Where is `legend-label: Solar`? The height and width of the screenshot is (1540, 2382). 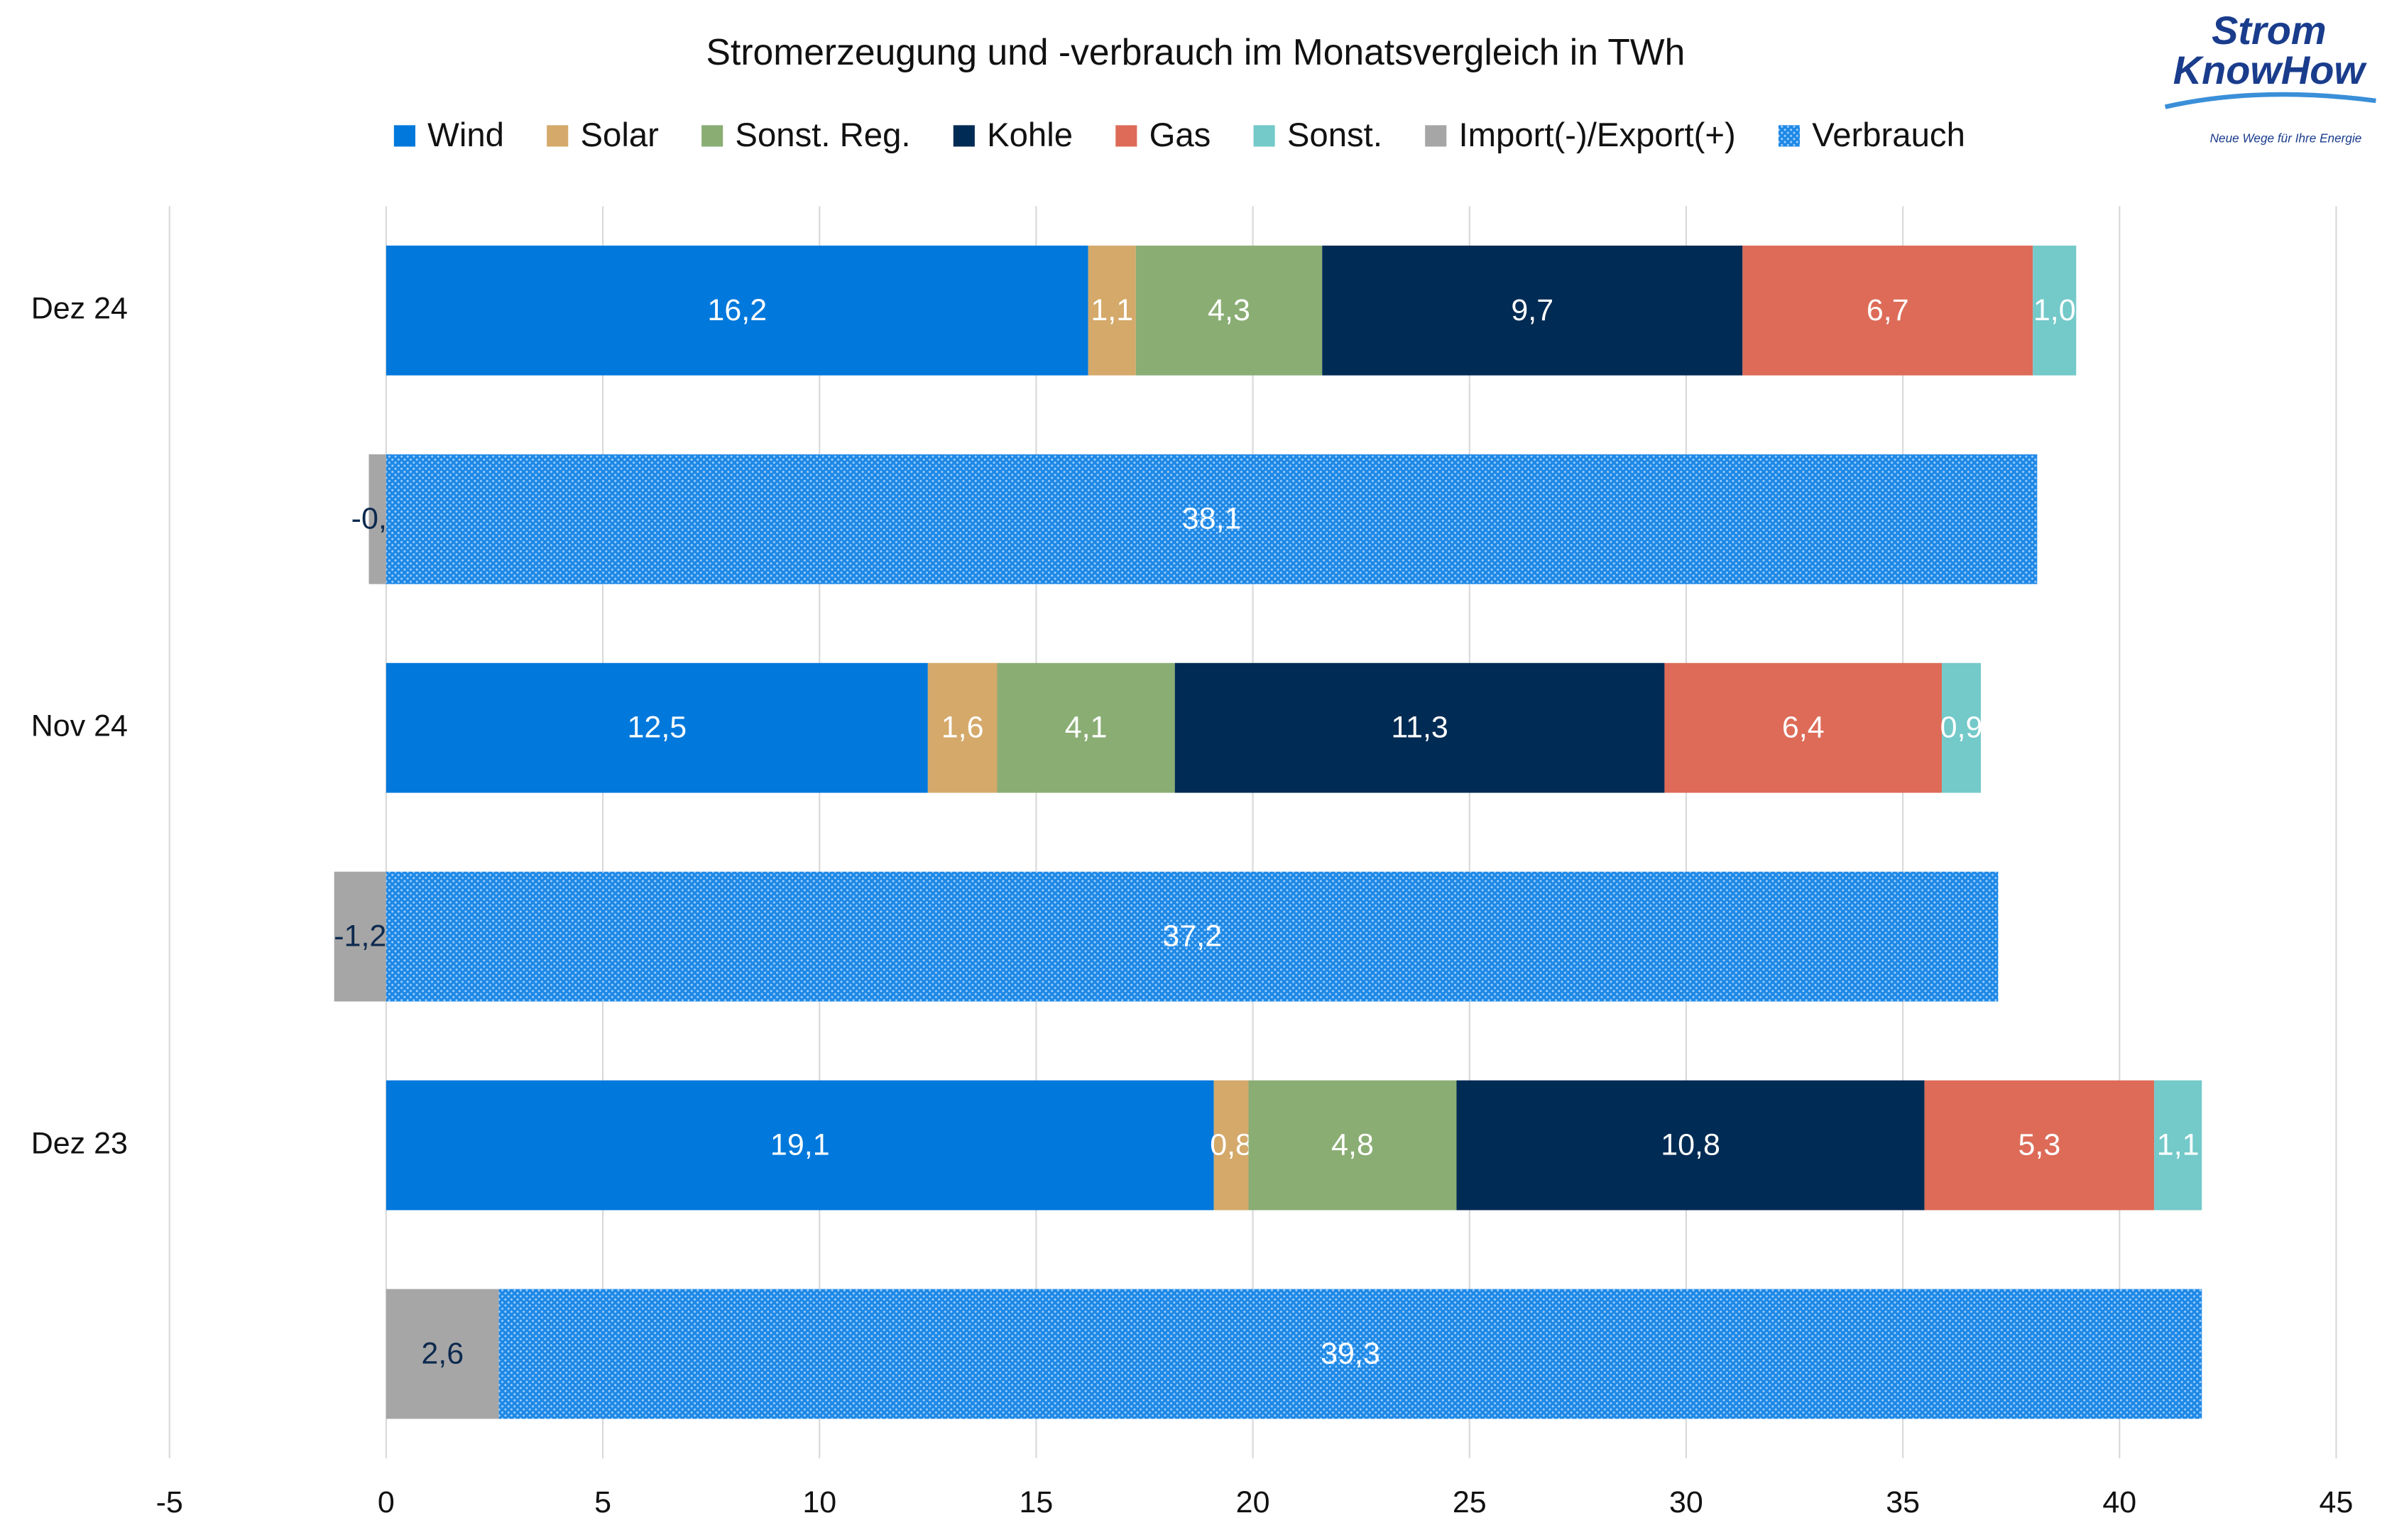
legend-label: Solar is located at coordinates (619, 135).